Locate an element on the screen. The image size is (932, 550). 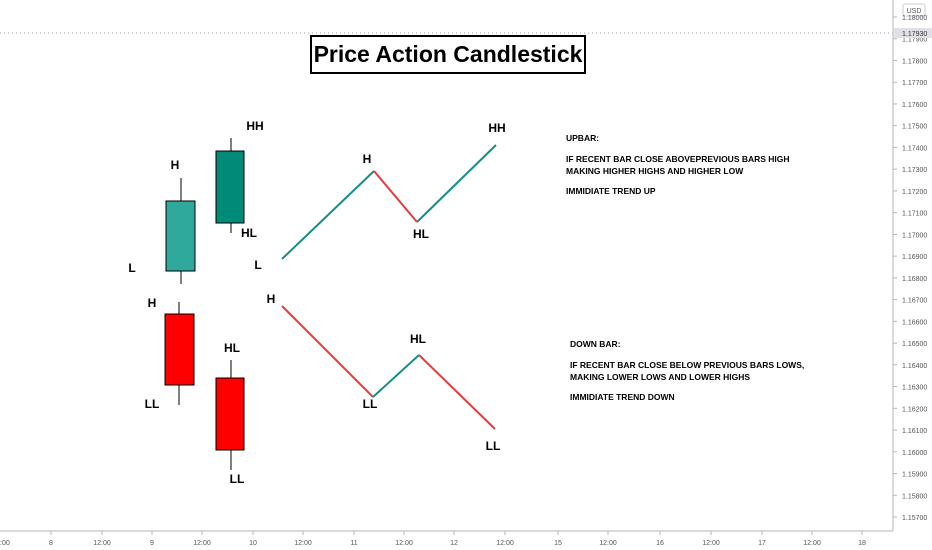
price-tick-label: 1.17100 is located at coordinates (914, 214).